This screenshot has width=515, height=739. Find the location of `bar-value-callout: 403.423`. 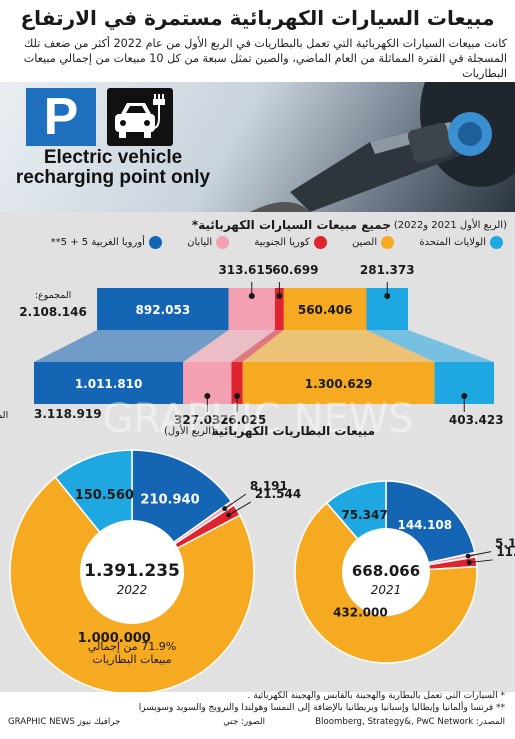

bar-value-callout: 403.423 is located at coordinates (476, 420).